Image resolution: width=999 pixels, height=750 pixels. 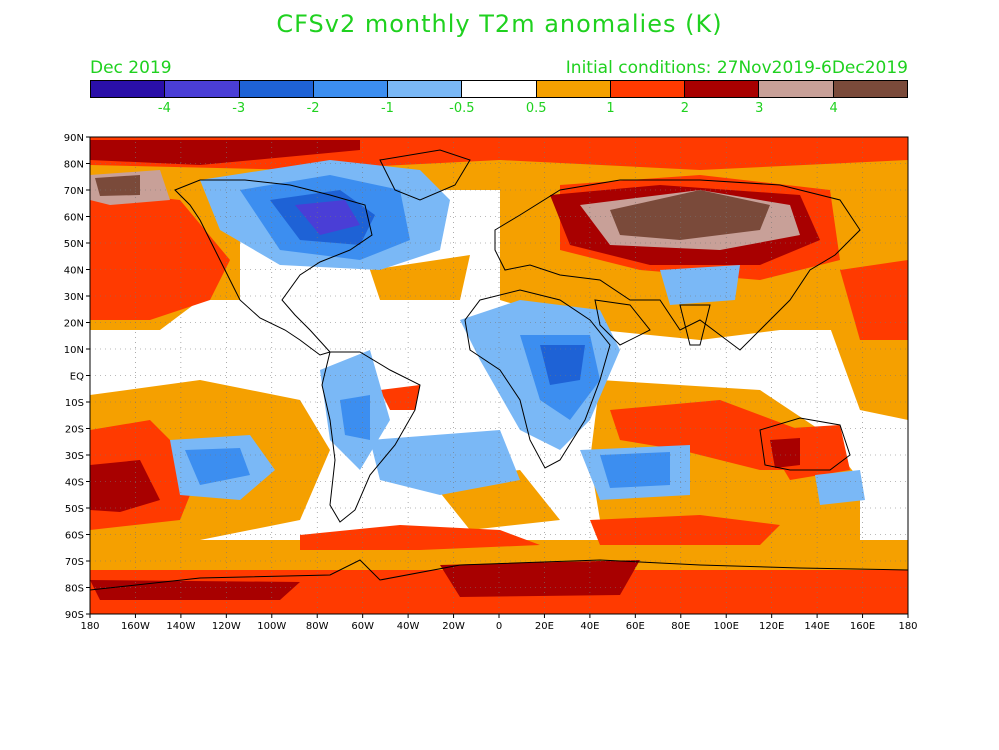 I want to click on lon-label: 20W, so click(x=453, y=626).